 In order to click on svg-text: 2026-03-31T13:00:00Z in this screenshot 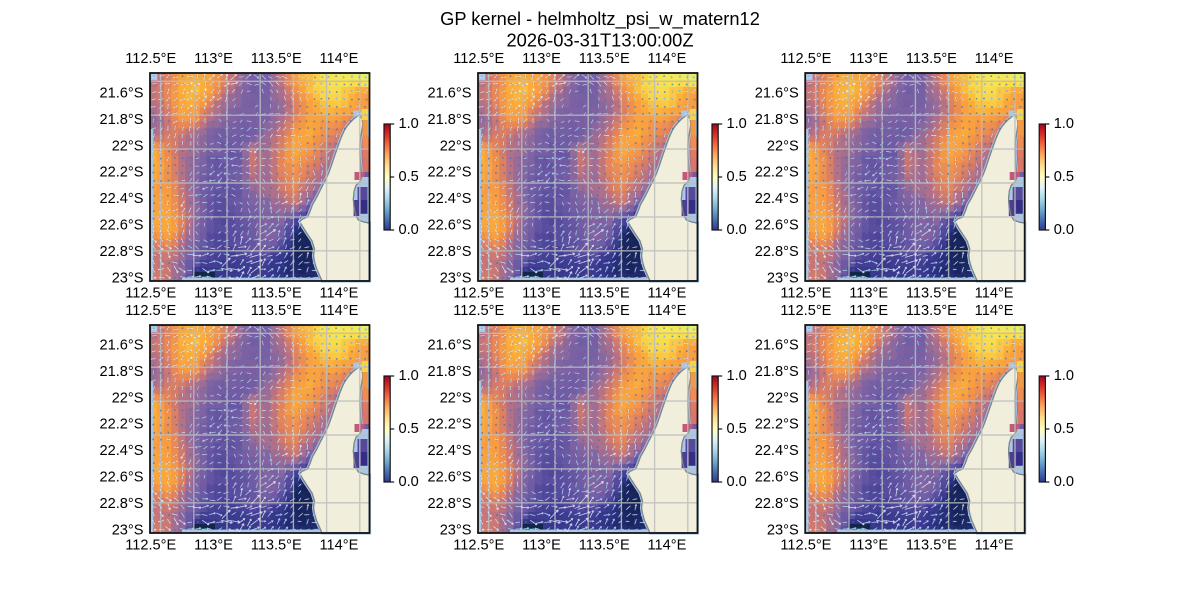, I will do `click(599, 40)`.